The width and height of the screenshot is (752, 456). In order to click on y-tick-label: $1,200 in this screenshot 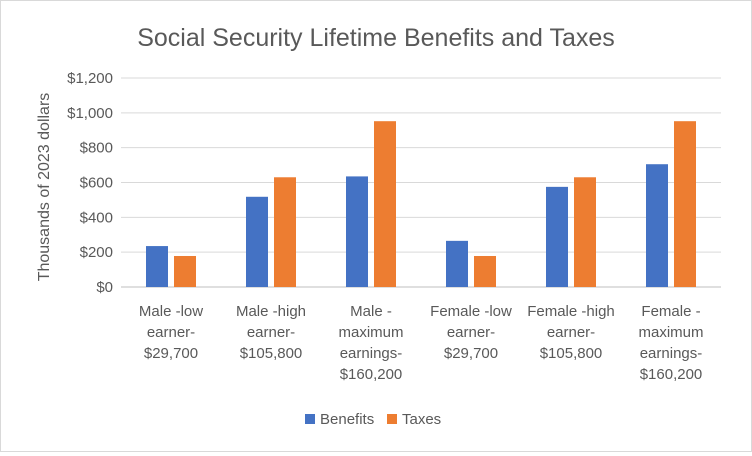, I will do `click(90, 78)`.